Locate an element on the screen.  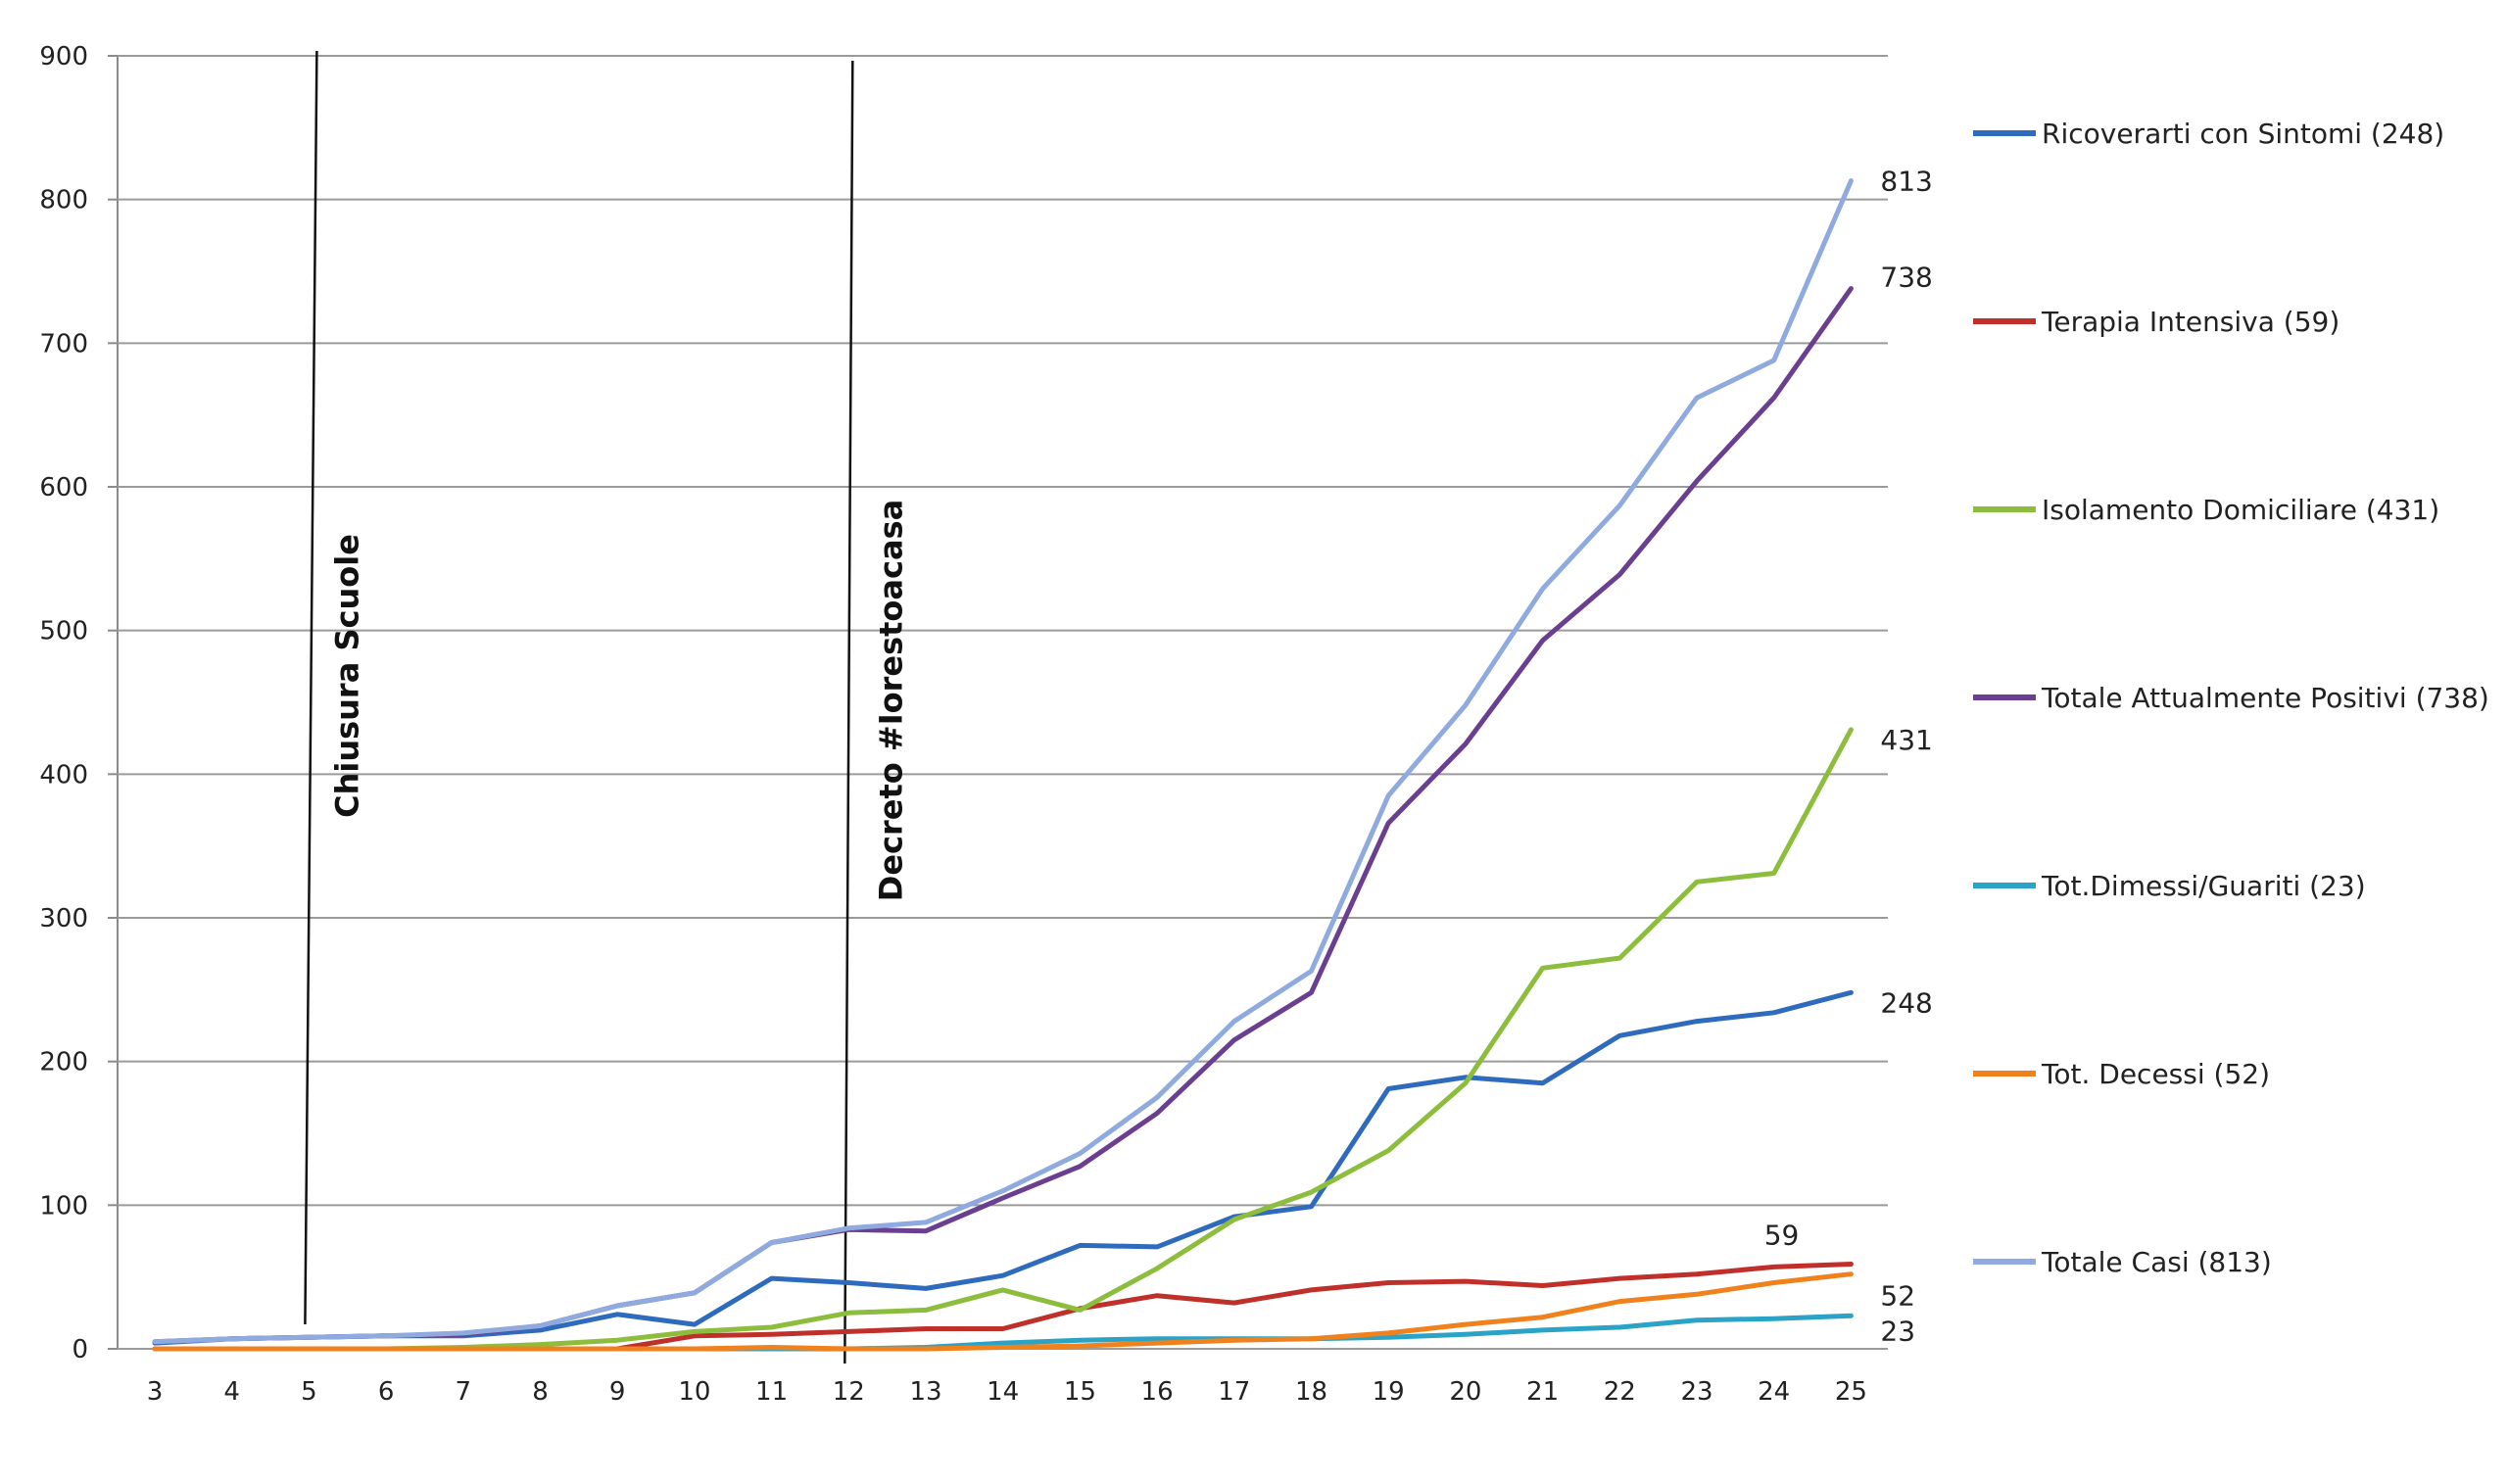
x-tick-label: 17 is located at coordinates (1234, 1392).